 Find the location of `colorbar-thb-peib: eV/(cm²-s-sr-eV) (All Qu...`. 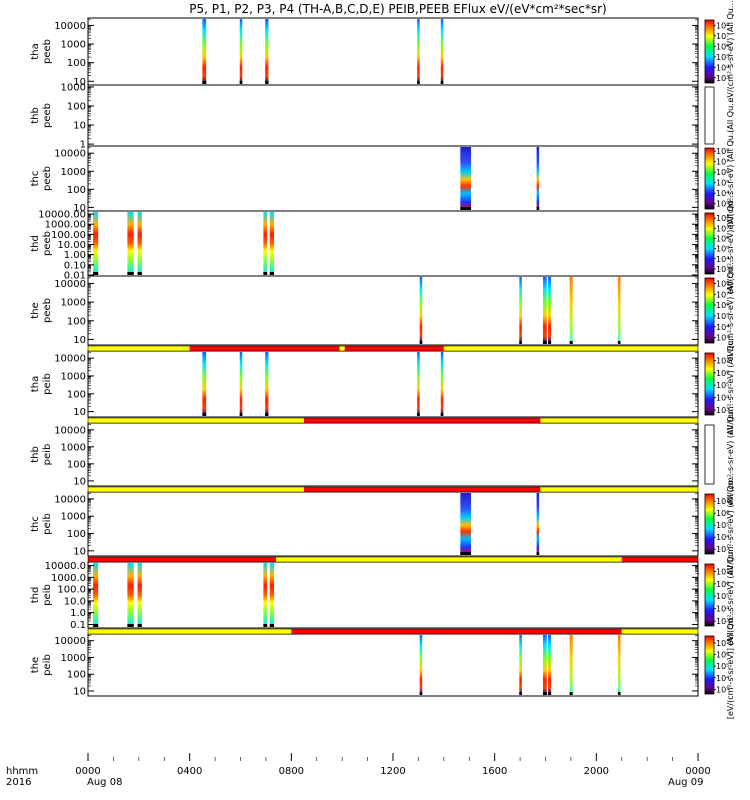

colorbar-thb-peib: eV/(cm²-s-sr-eV) (All Qu... is located at coordinates (719, 454).